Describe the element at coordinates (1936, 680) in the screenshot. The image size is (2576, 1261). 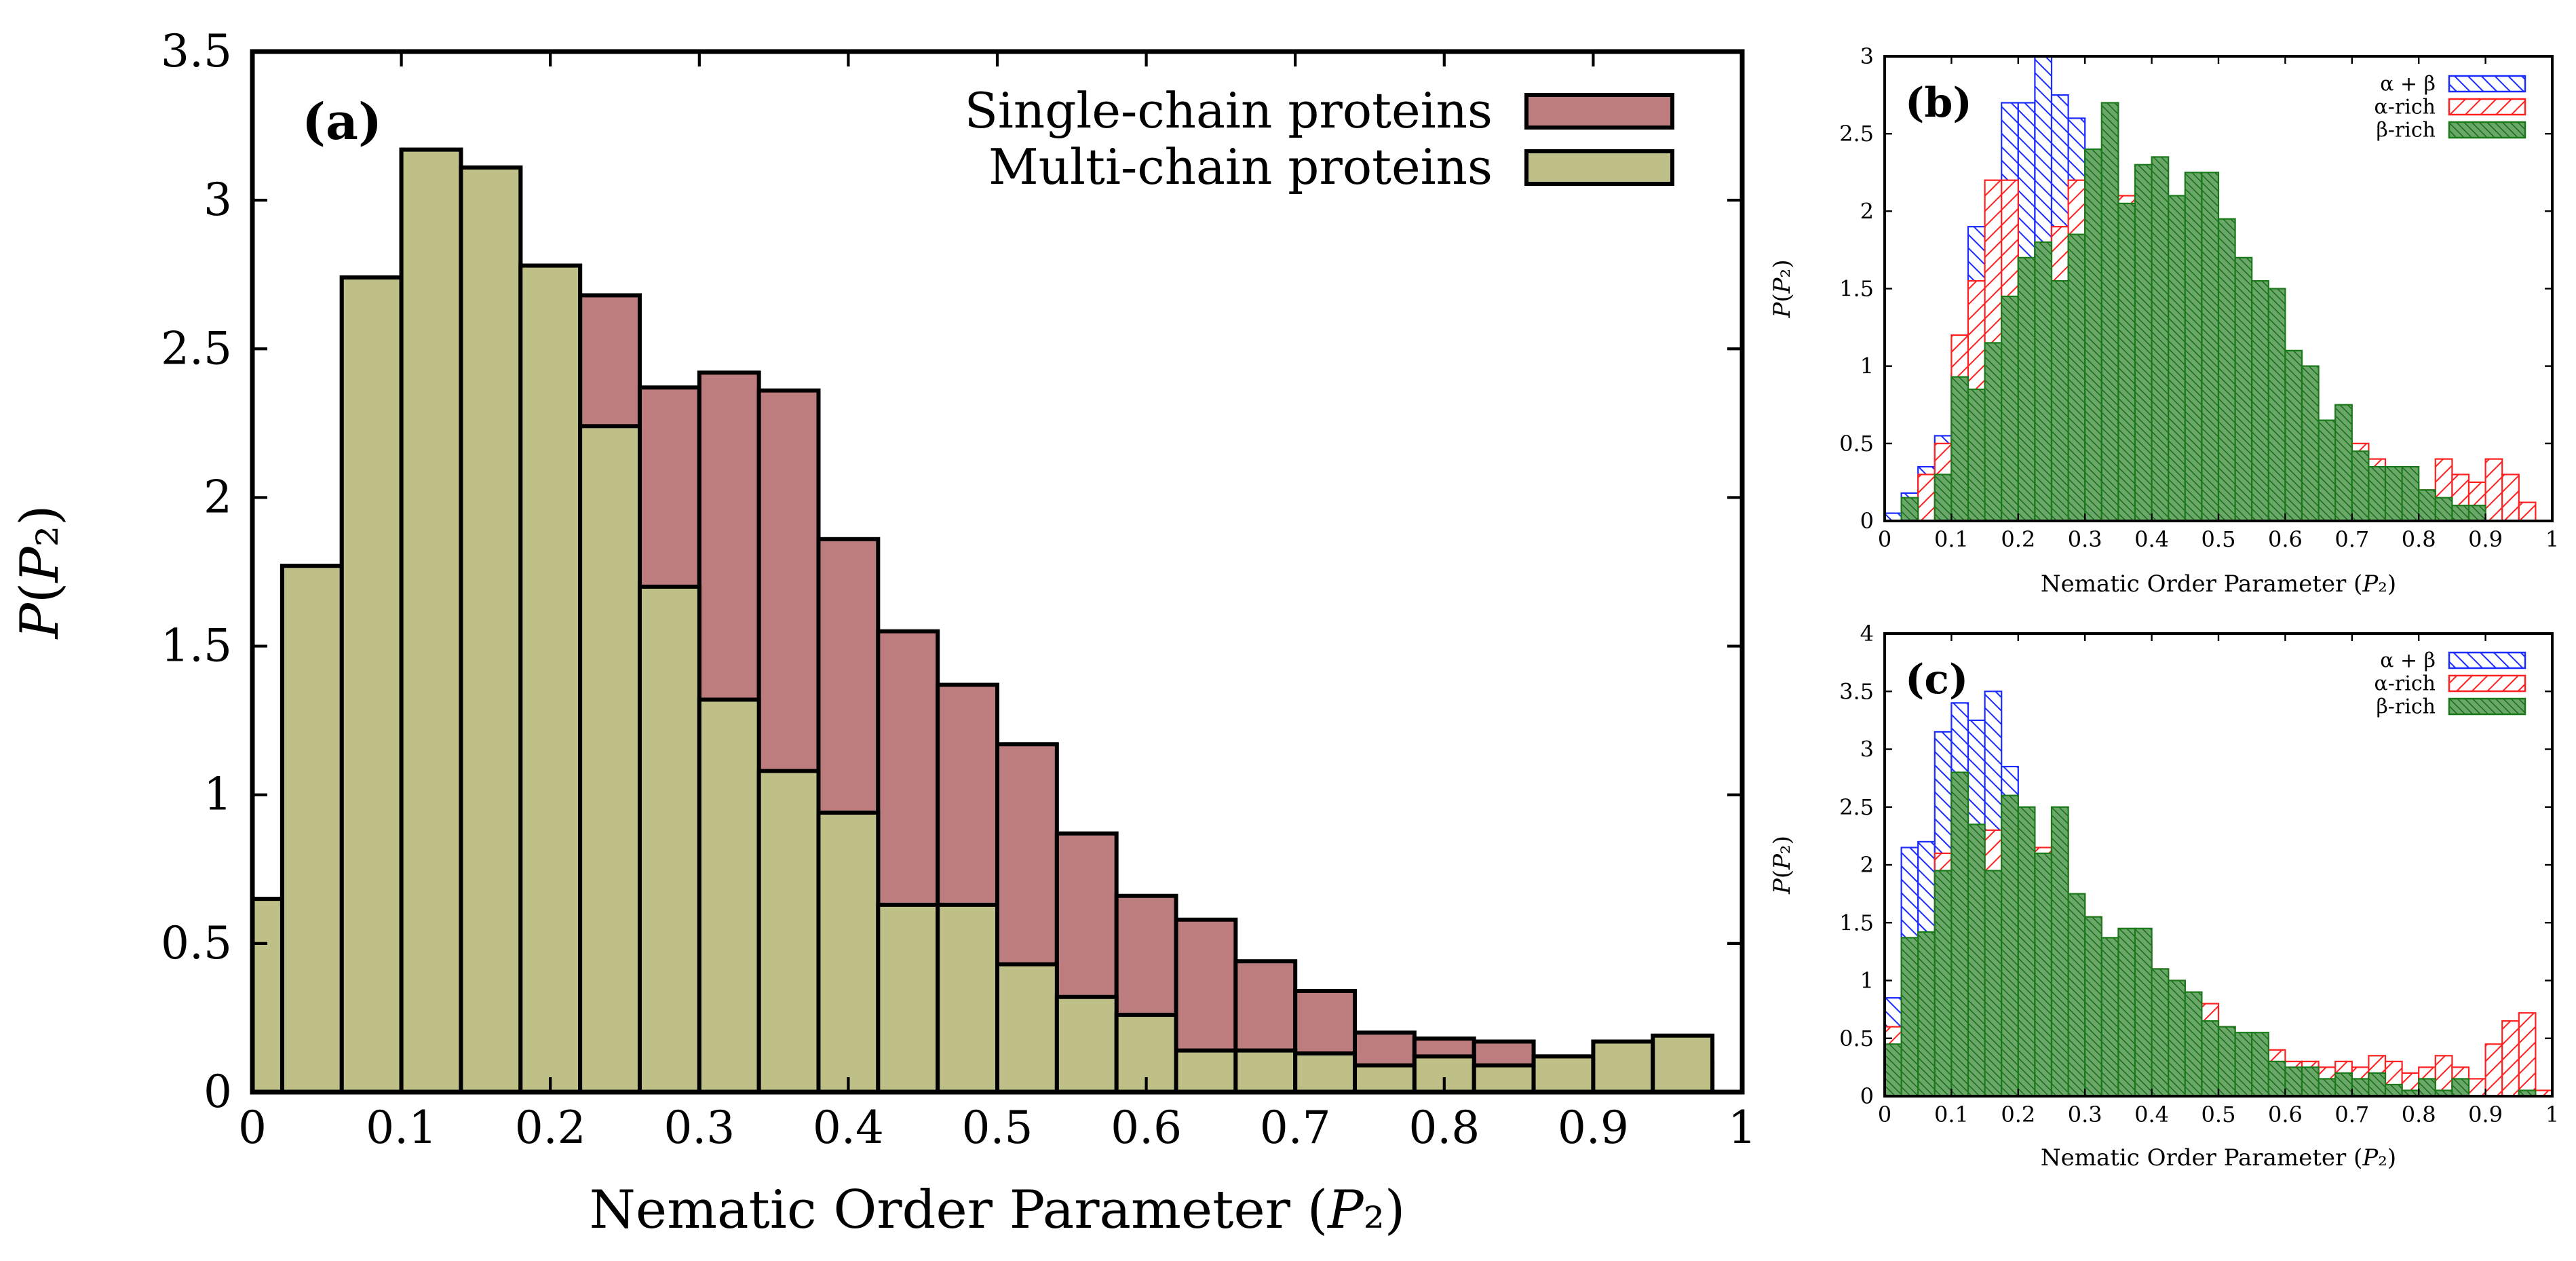
I see `panel-label-c: (c)` at that location.